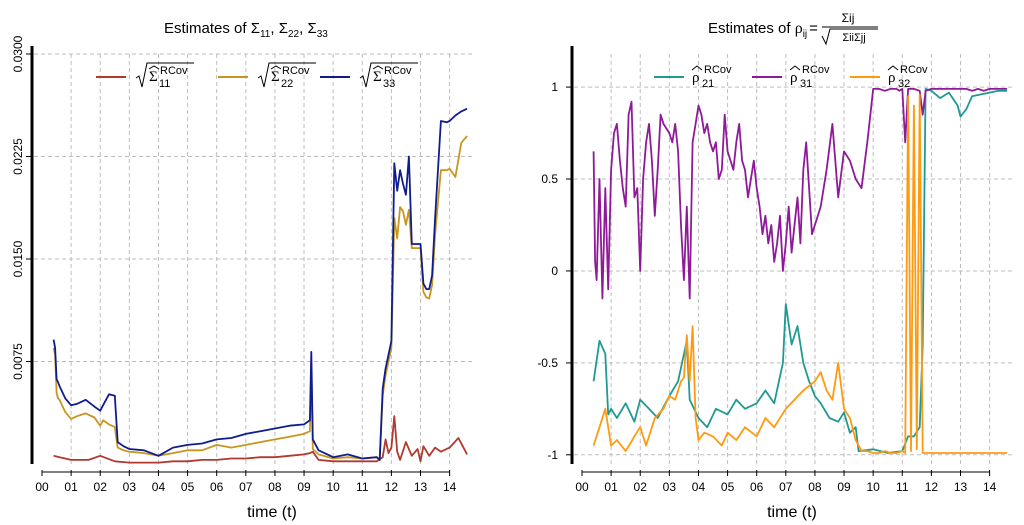 The width and height of the screenshot is (1024, 525). What do you see at coordinates (71, 487) in the screenshot?
I see `left-x-tick-01: 01` at bounding box center [71, 487].